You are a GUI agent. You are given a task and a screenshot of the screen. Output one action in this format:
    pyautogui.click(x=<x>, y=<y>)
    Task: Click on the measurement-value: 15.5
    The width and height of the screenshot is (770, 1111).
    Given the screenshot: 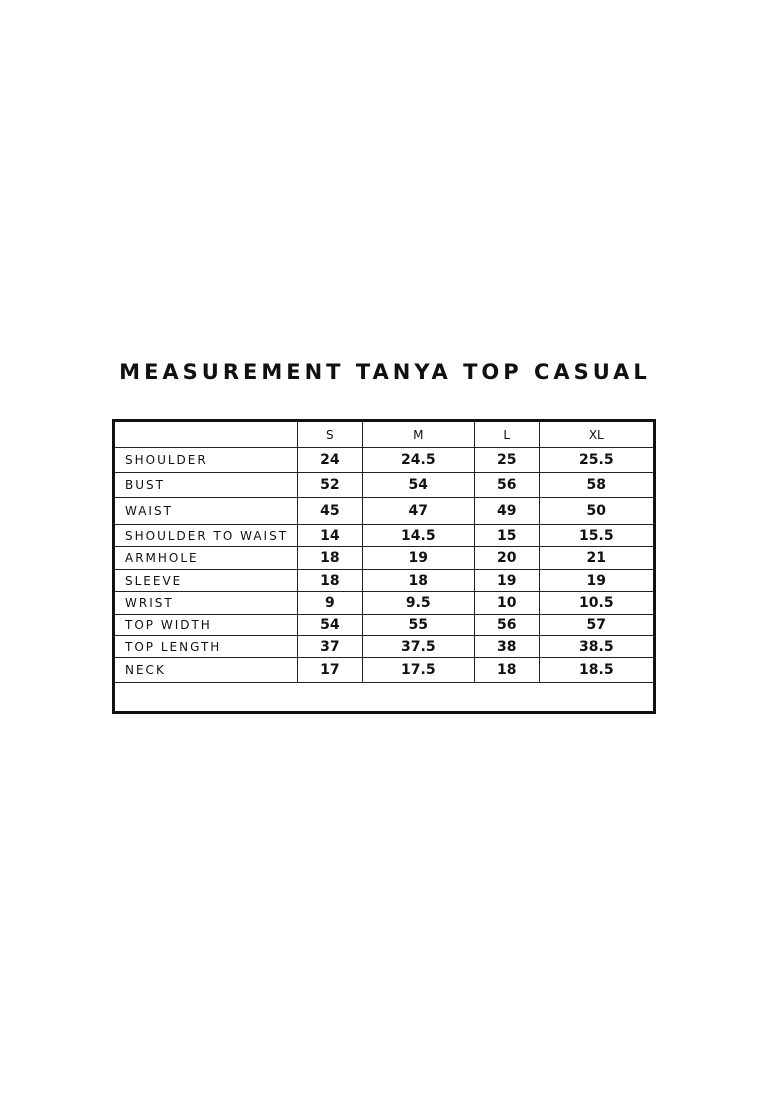 What is the action you would take?
    pyautogui.click(x=597, y=535)
    